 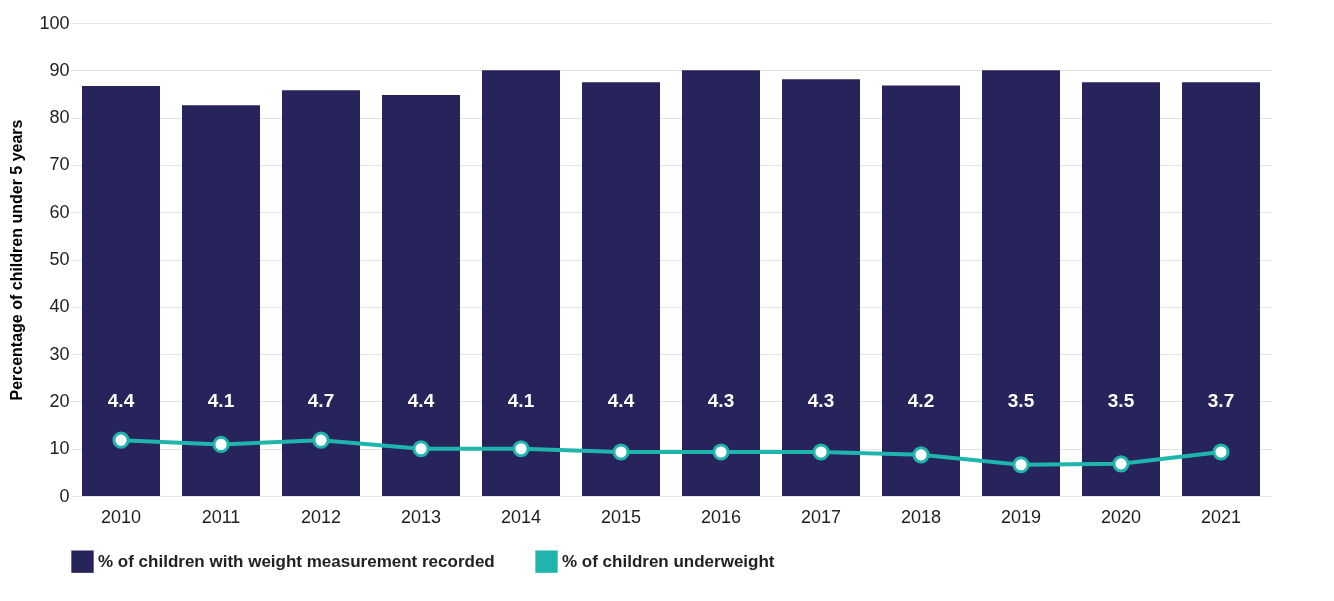 I want to click on x-tick-label: 2018, so click(x=921, y=516).